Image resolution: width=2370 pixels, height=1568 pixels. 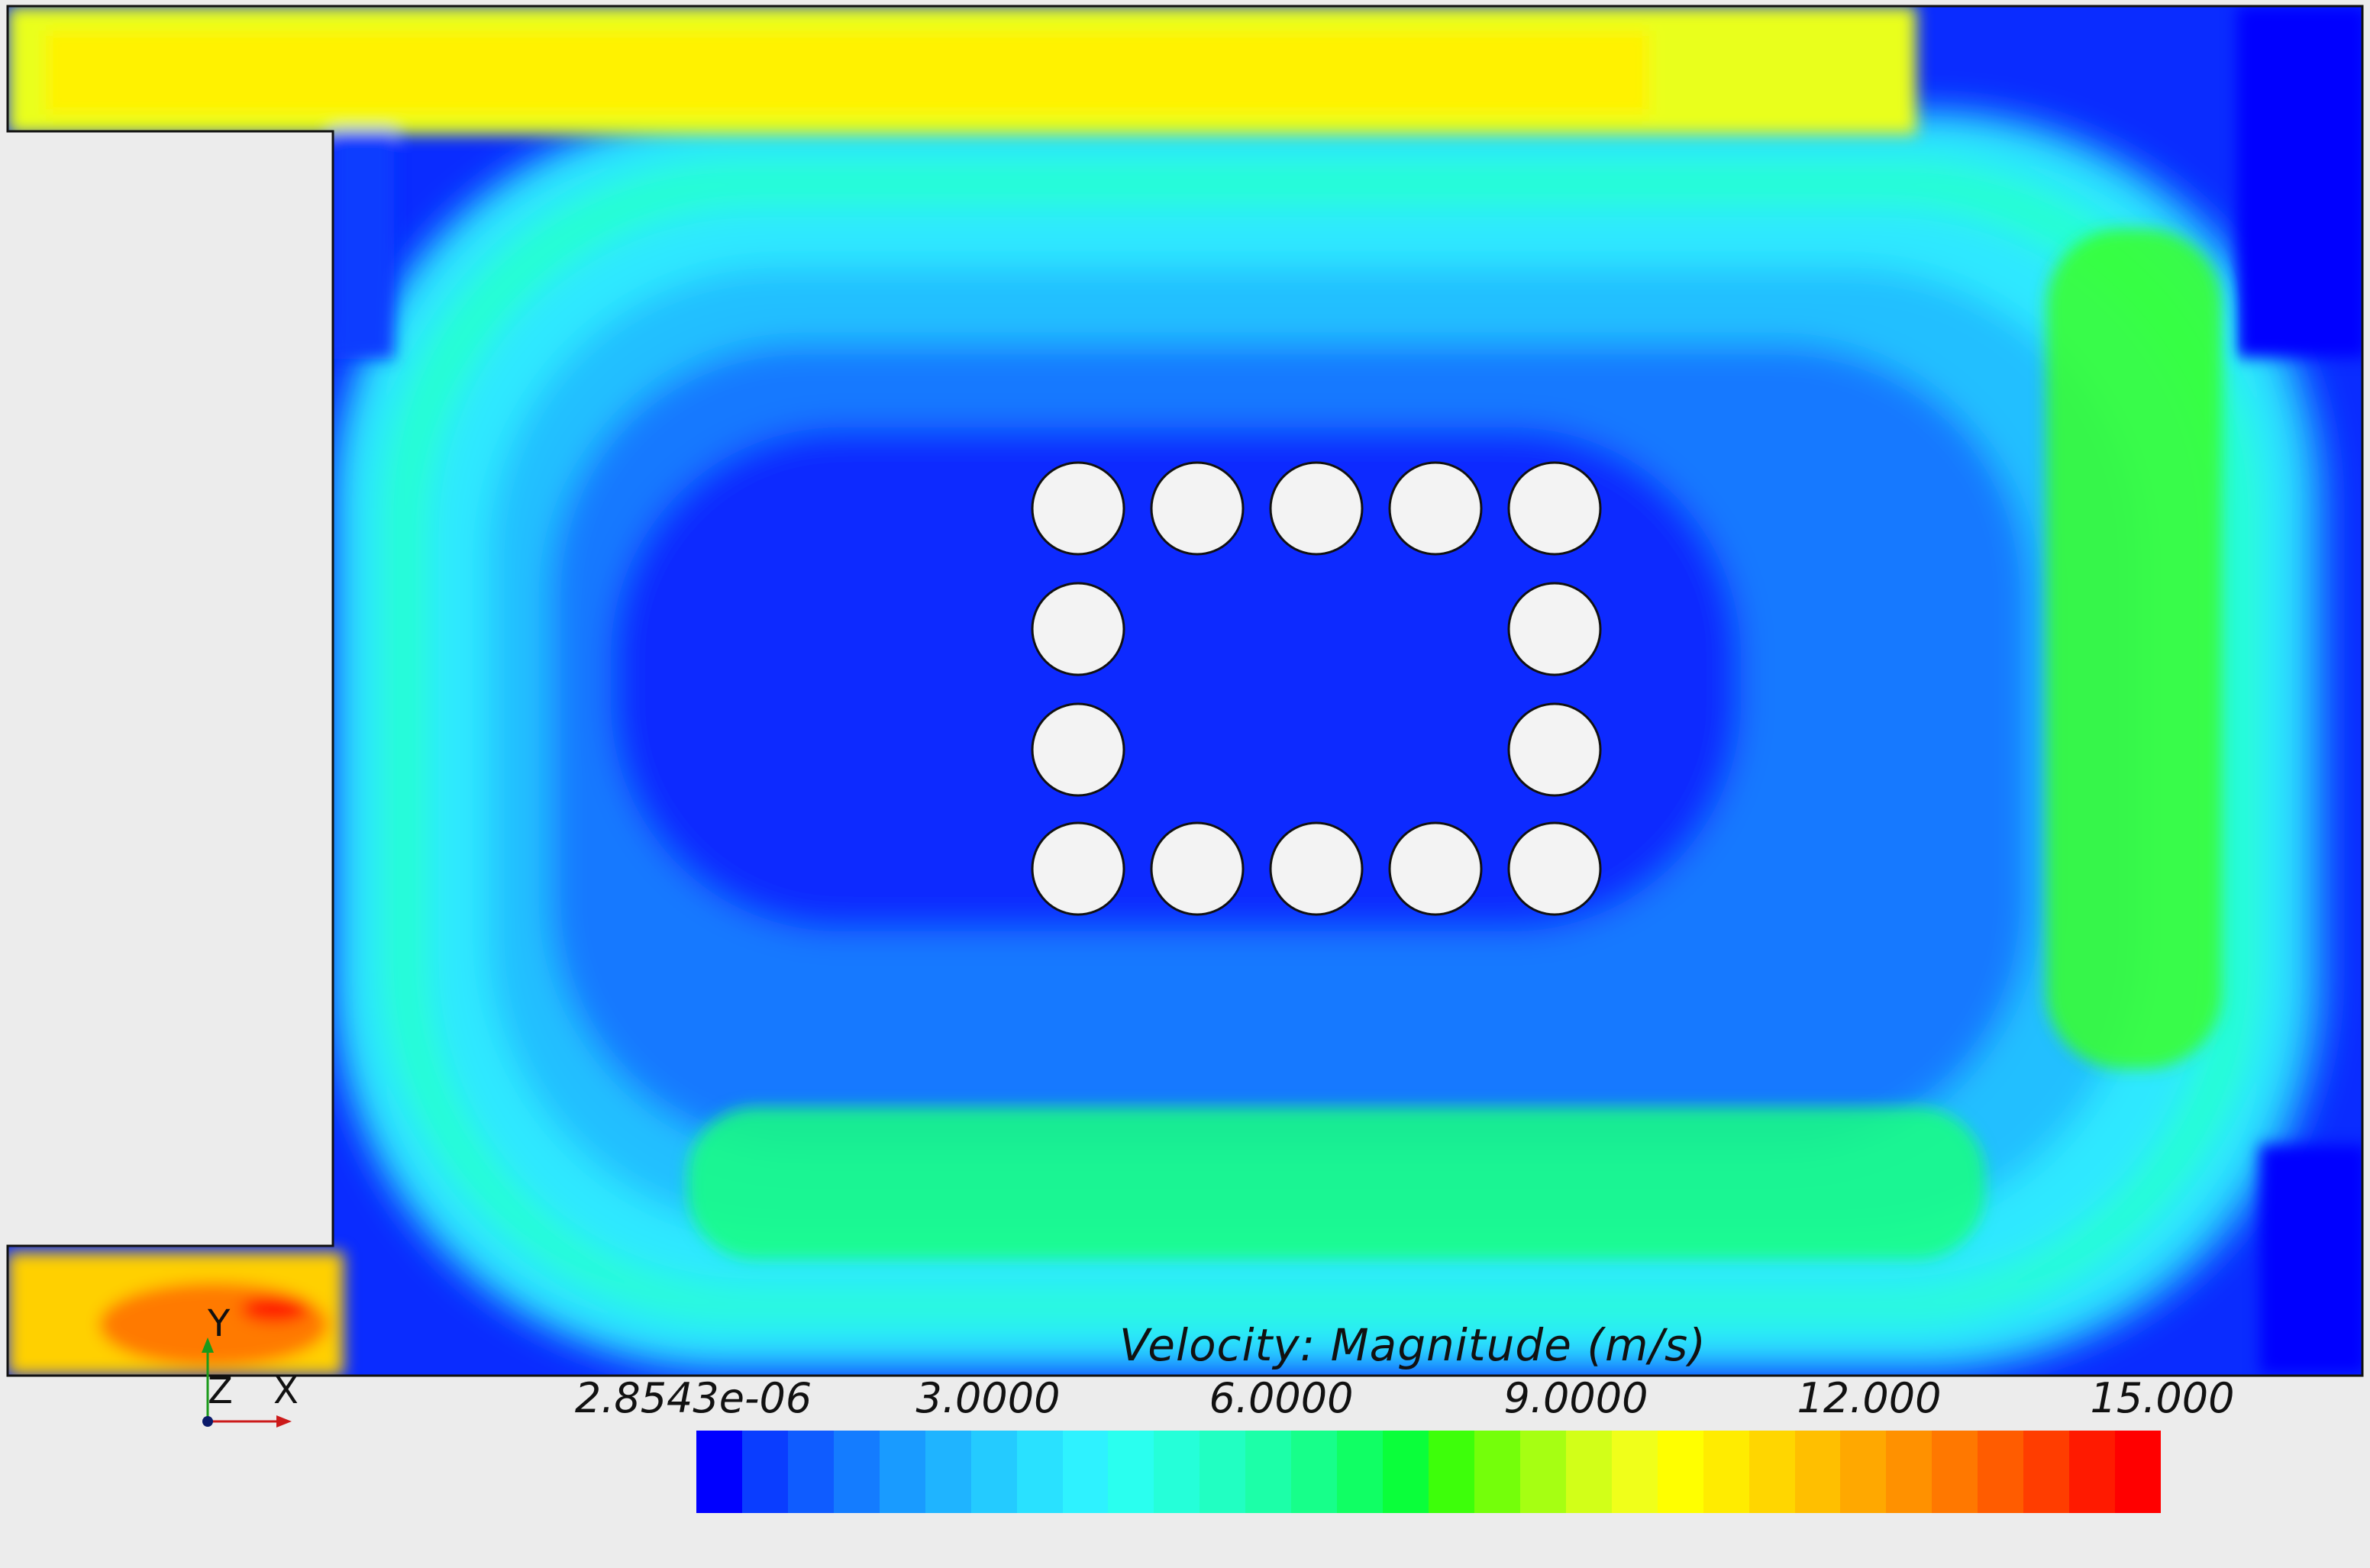 I want to click on colorbar-tick: 15.000, so click(x=2162, y=1398).